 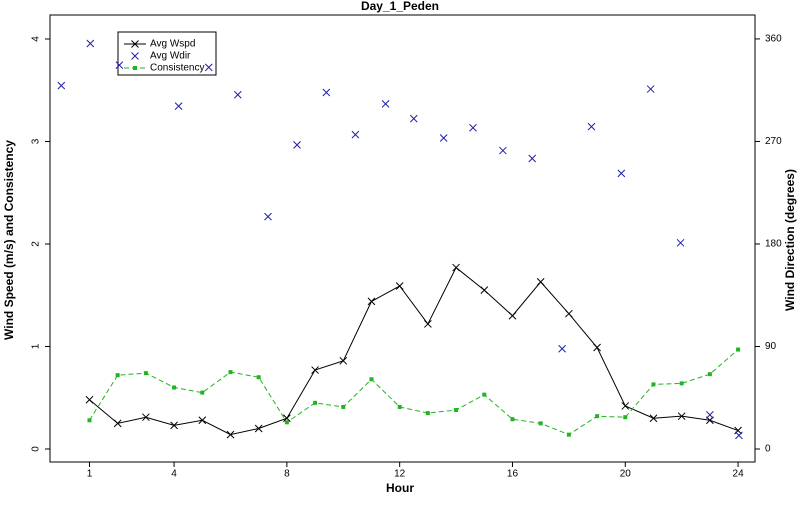 What do you see at coordinates (768, 449) in the screenshot?
I see `y2-tick-label: 0` at bounding box center [768, 449].